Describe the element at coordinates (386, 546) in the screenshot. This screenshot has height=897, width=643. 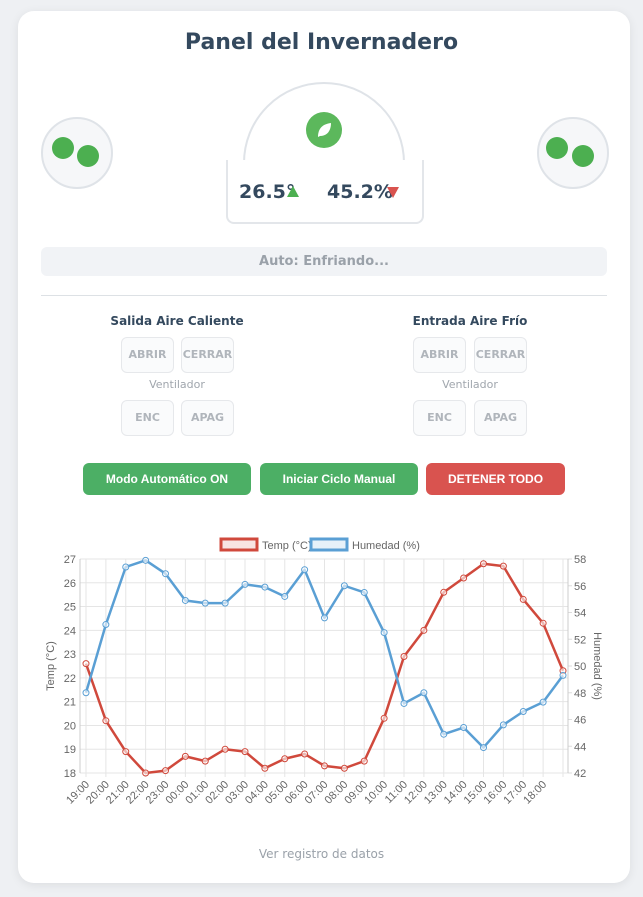
I see `legend-label: Humedad (%)` at that location.